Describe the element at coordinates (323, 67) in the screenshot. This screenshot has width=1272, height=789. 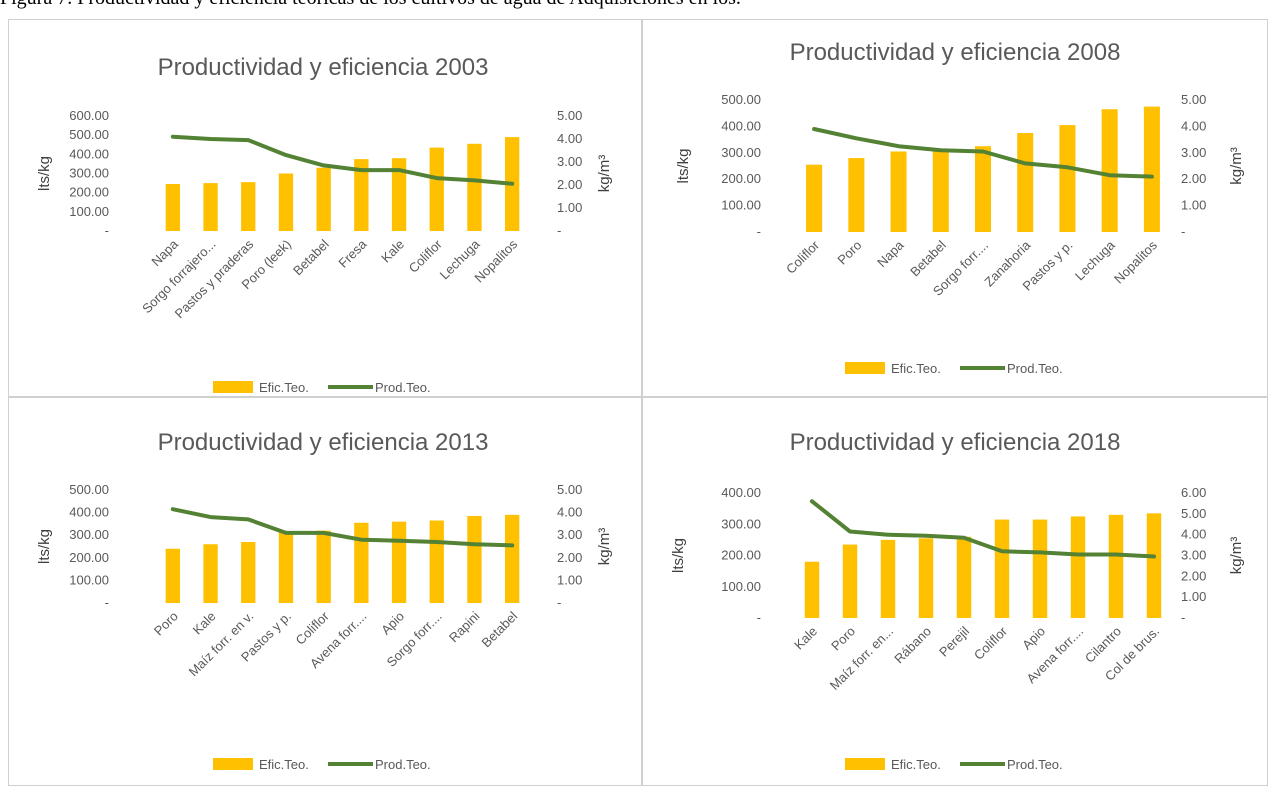
I see `chart-title: Productividad y eficiencia 2003` at that location.